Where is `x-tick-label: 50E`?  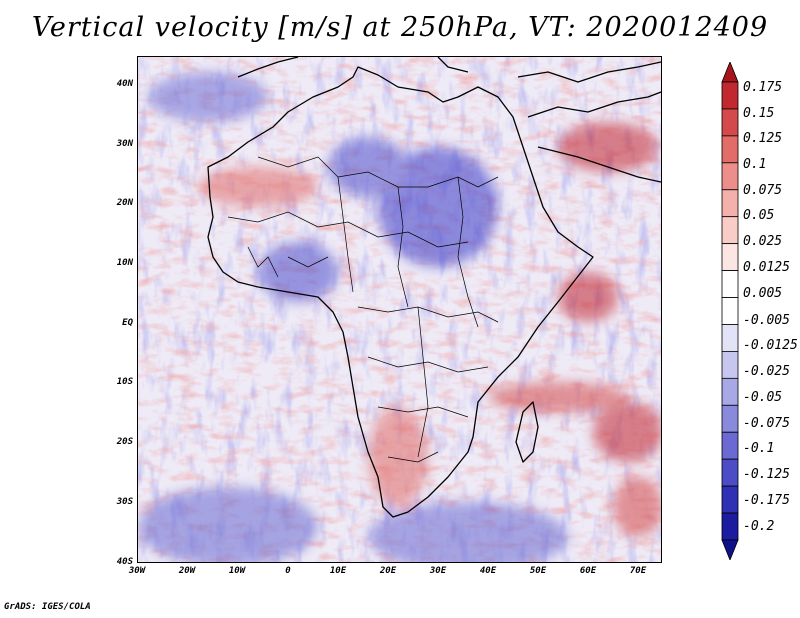 x-tick-label: 50E is located at coordinates (538, 571).